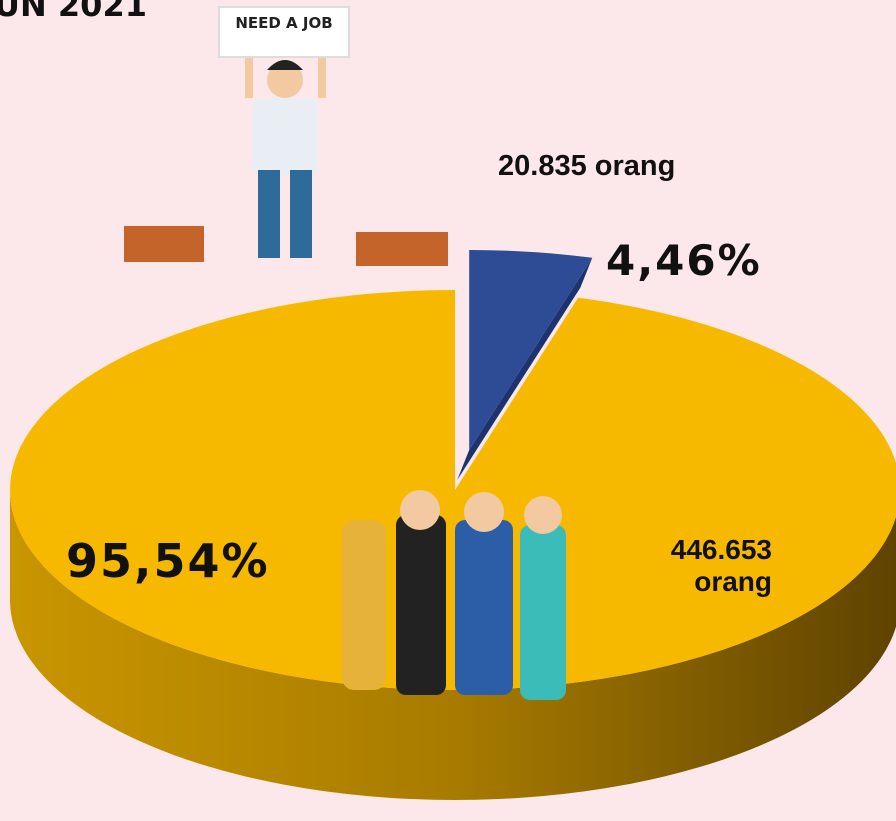 The width and height of the screenshot is (896, 821). What do you see at coordinates (168, 561) in the screenshot?
I see `value-label: 95,54%` at bounding box center [168, 561].